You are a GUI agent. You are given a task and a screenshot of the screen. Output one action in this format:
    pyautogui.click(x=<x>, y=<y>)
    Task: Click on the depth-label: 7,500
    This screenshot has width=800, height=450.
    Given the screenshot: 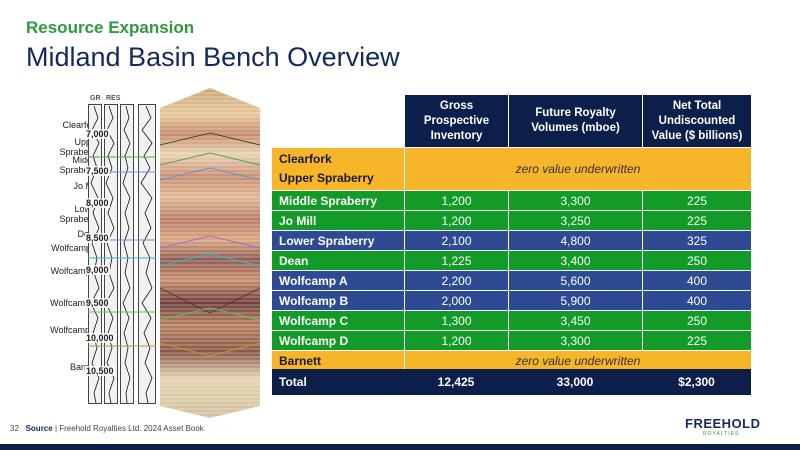 What is the action you would take?
    pyautogui.click(x=97, y=171)
    